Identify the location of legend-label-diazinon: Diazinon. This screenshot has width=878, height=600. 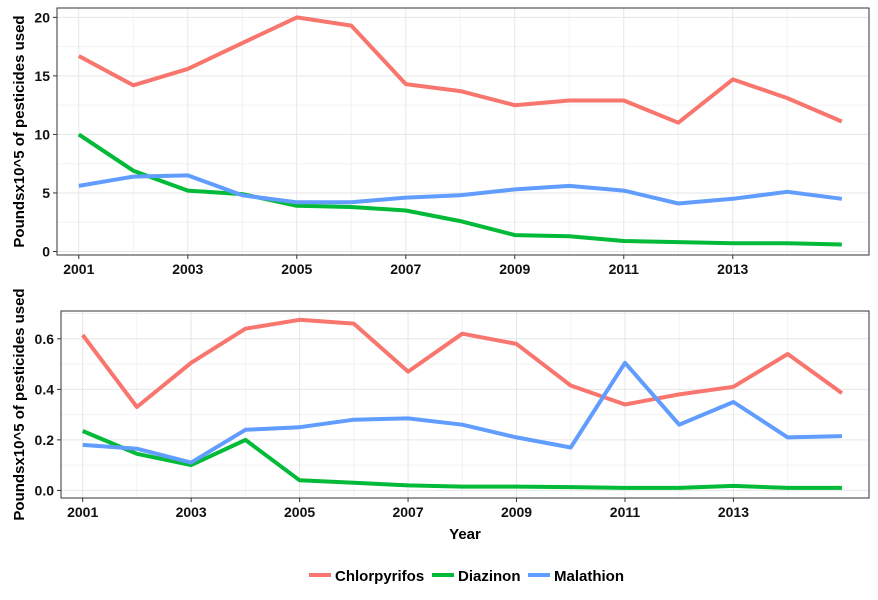
(489, 576).